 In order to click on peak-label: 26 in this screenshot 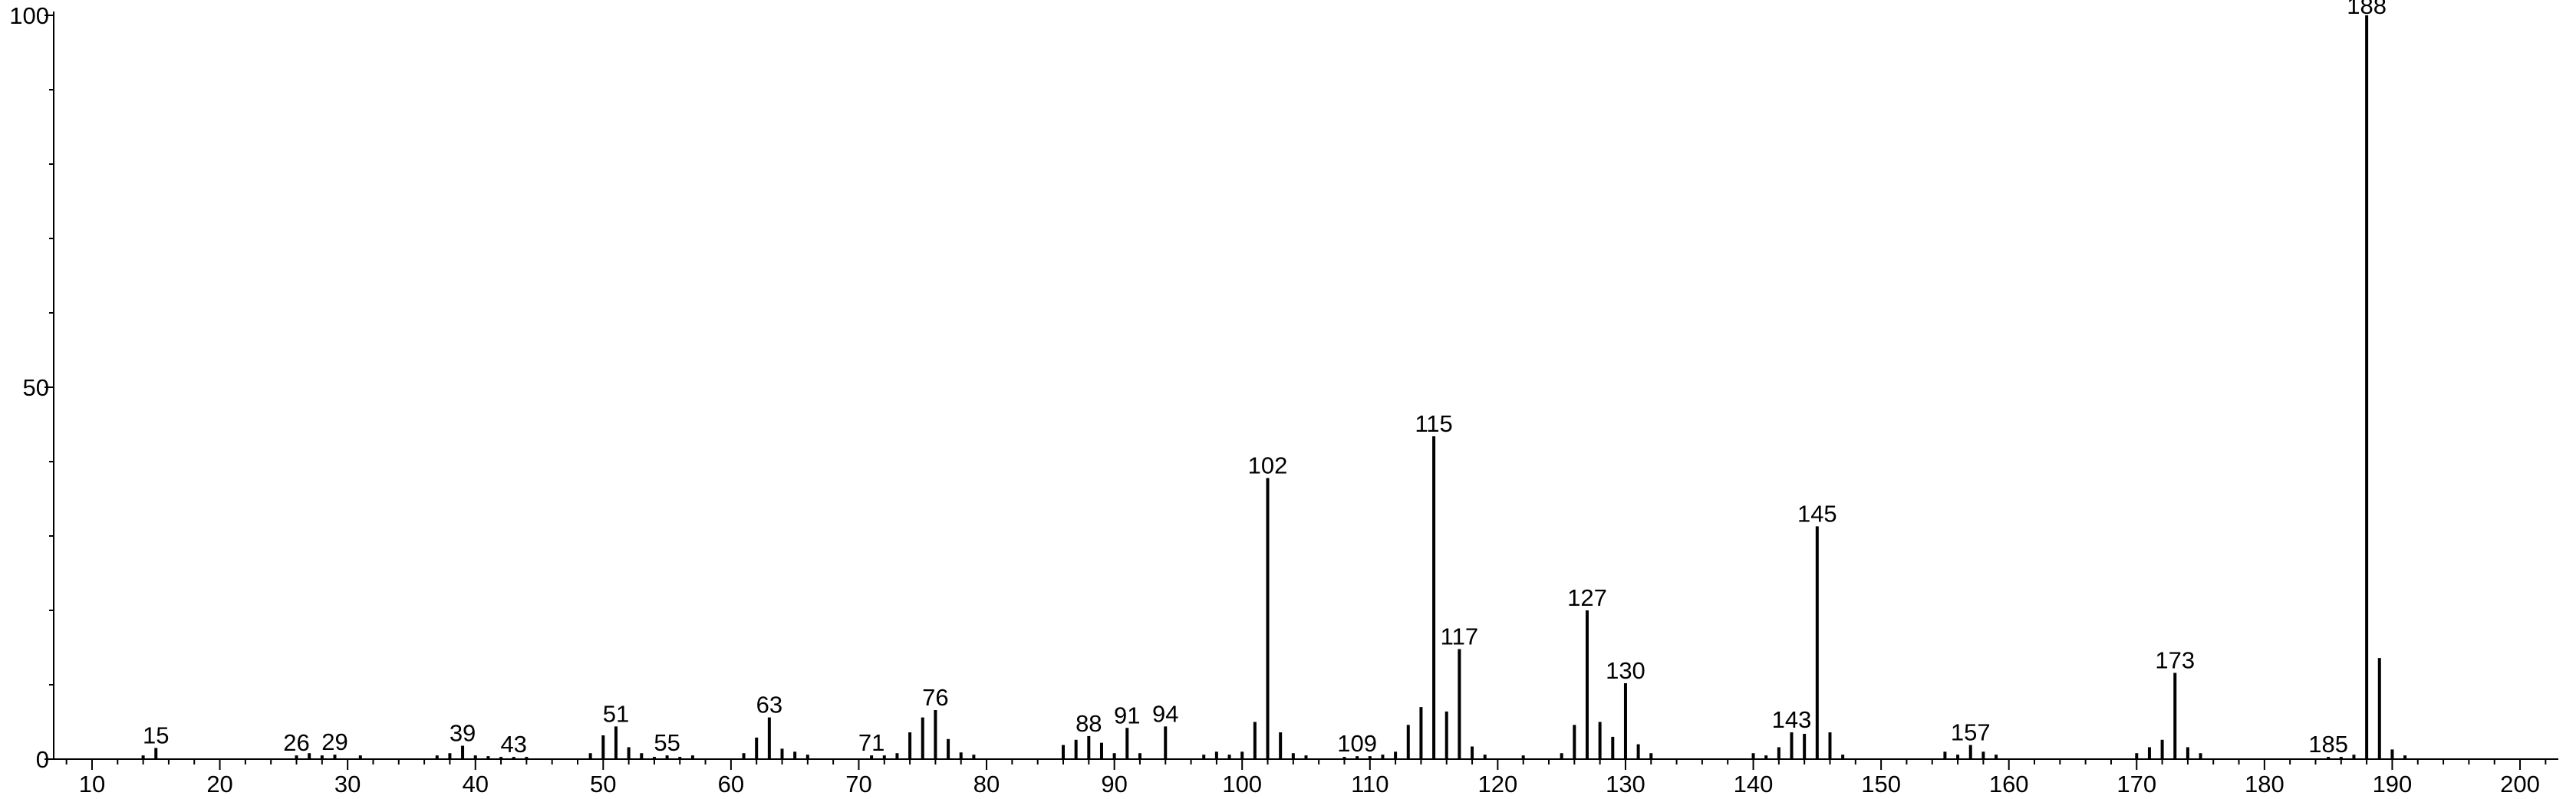, I will do `click(296, 742)`.